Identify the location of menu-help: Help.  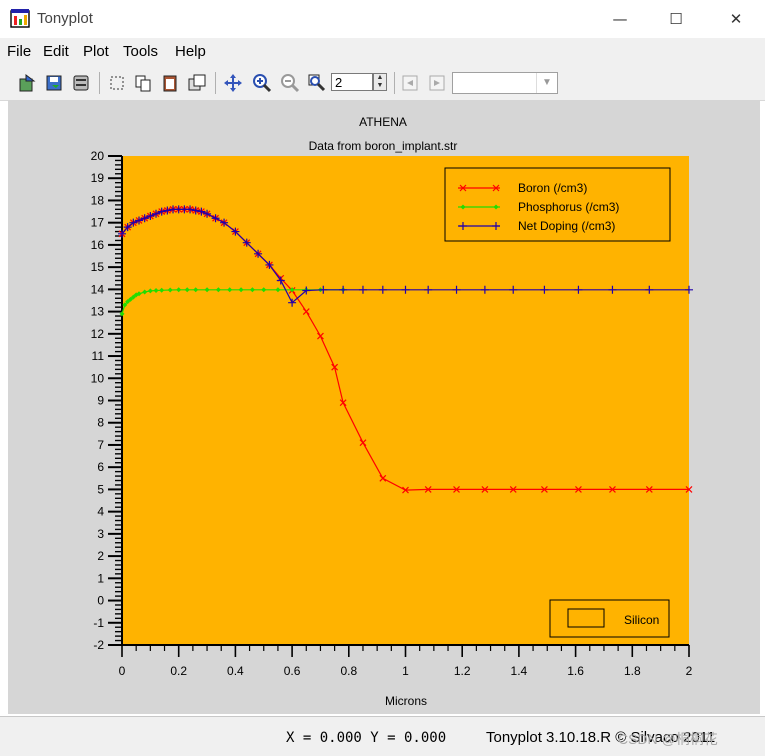
(190, 51).